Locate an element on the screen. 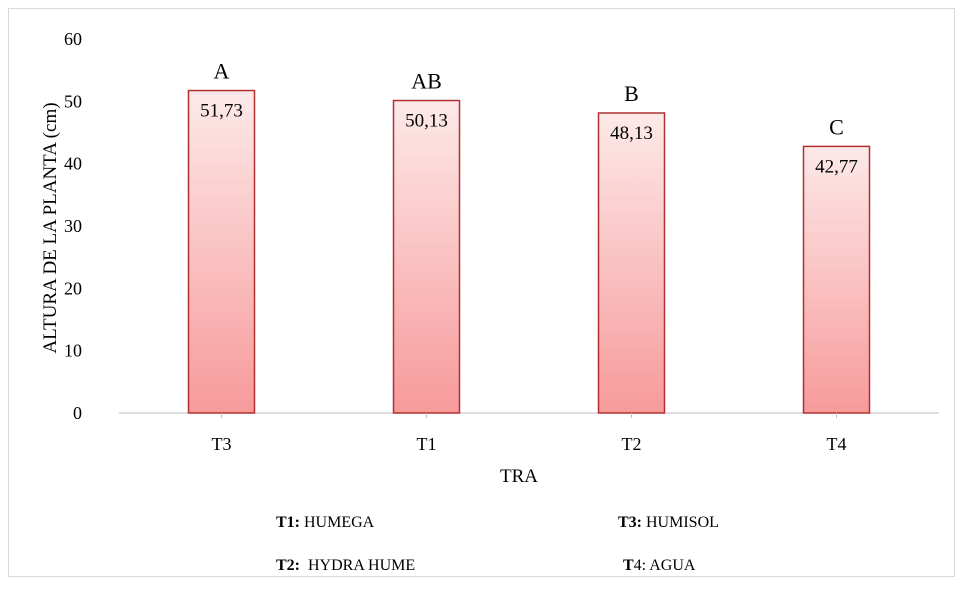  legend-code: T2: is located at coordinates (288, 565).